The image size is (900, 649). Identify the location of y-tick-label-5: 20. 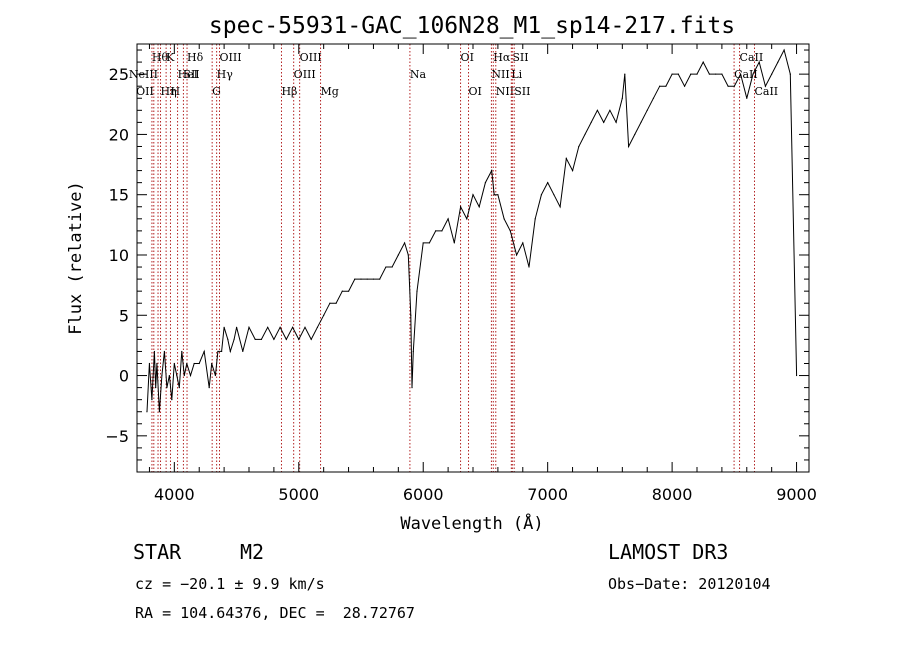
(119, 134).